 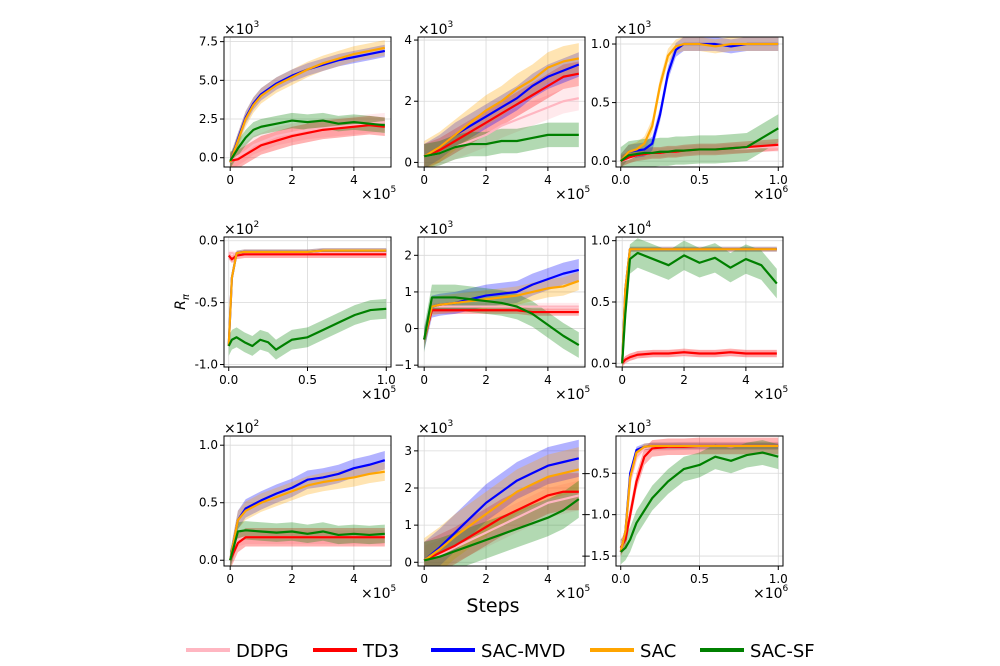 I want to click on x-tick-label: 0.0, so click(x=620, y=180).